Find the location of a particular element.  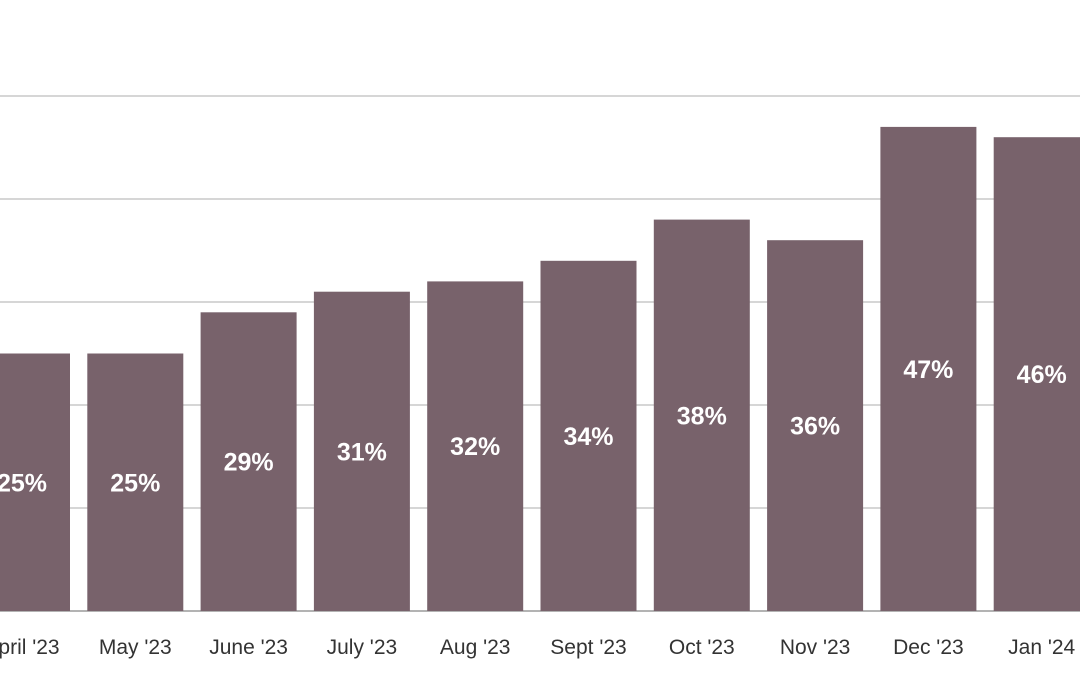

bar-value-label: 38% is located at coordinates (702, 416).